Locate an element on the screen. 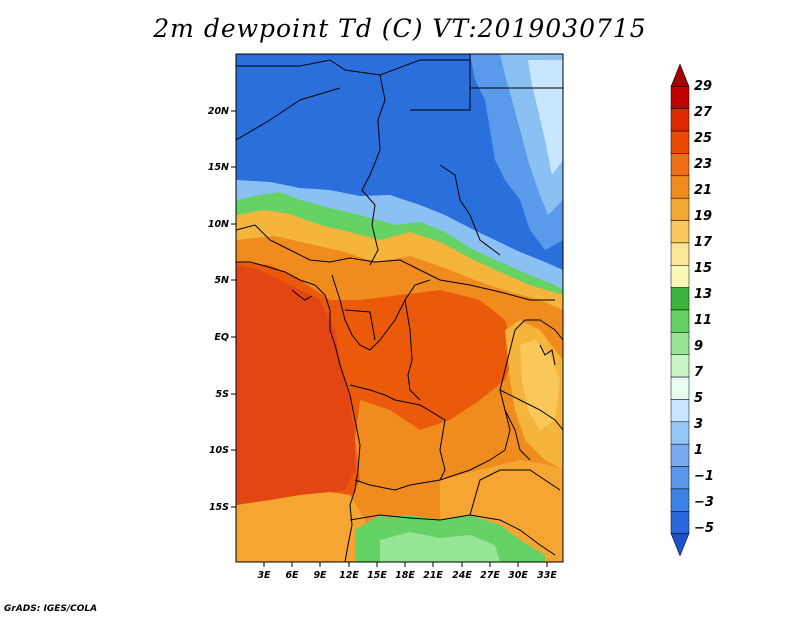  colorbar-label: 3 is located at coordinates (698, 424).